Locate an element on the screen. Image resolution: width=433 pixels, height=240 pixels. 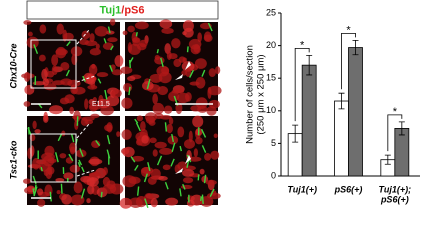
y-axis-label: (250 μm x 250 μm) is located at coordinates (261, 94).